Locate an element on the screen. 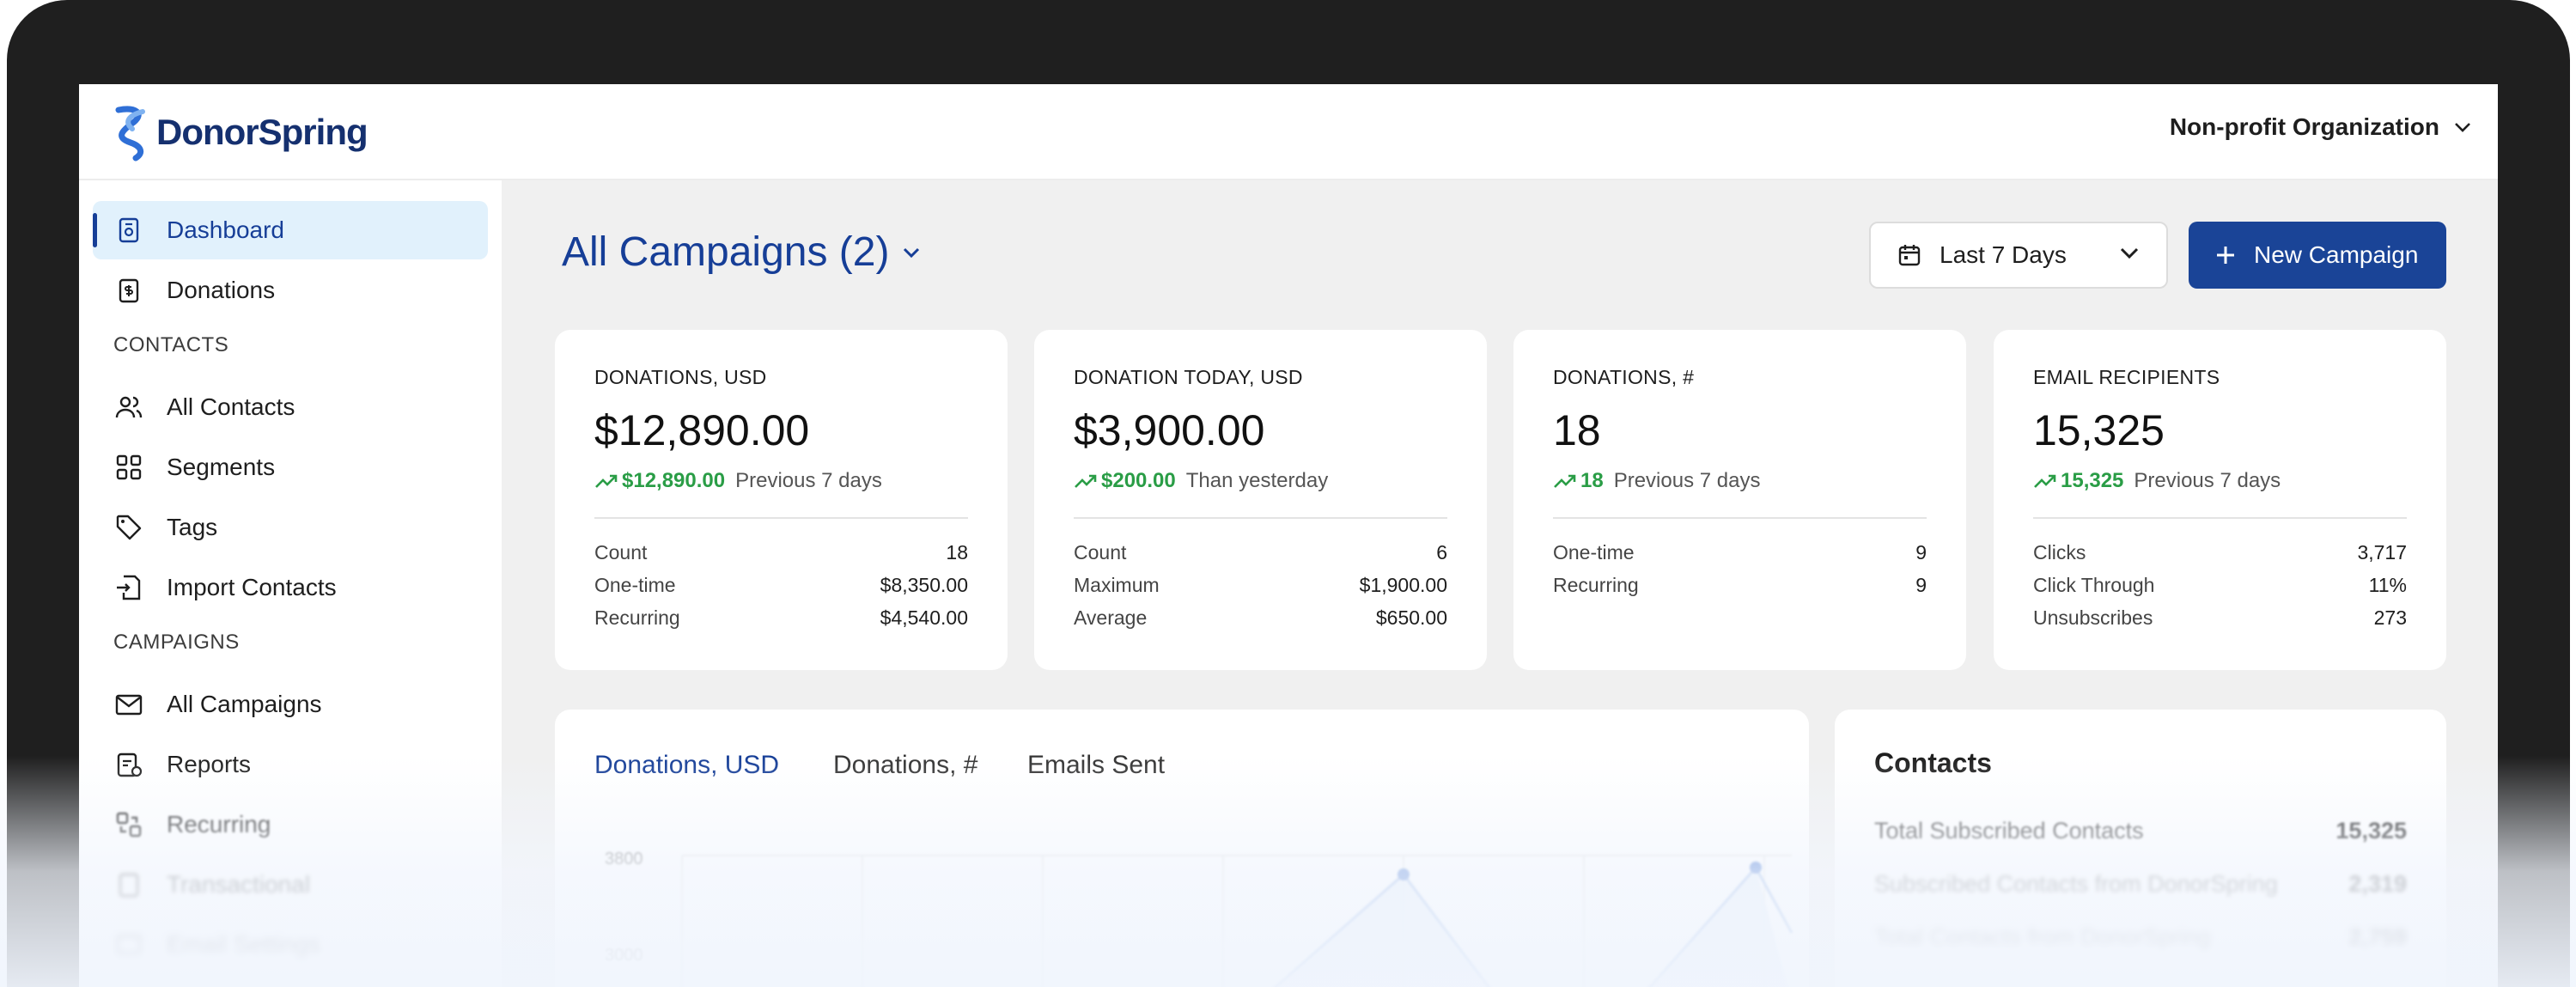  card-change: $200.00 Than yesterday is located at coordinates (1201, 481).